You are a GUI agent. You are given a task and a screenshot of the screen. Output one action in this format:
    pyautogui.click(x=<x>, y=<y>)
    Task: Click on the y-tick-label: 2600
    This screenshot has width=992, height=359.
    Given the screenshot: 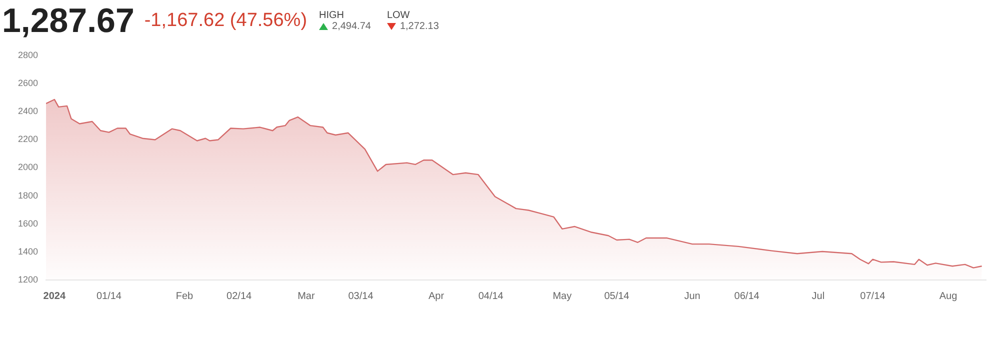 What is the action you would take?
    pyautogui.click(x=28, y=83)
    